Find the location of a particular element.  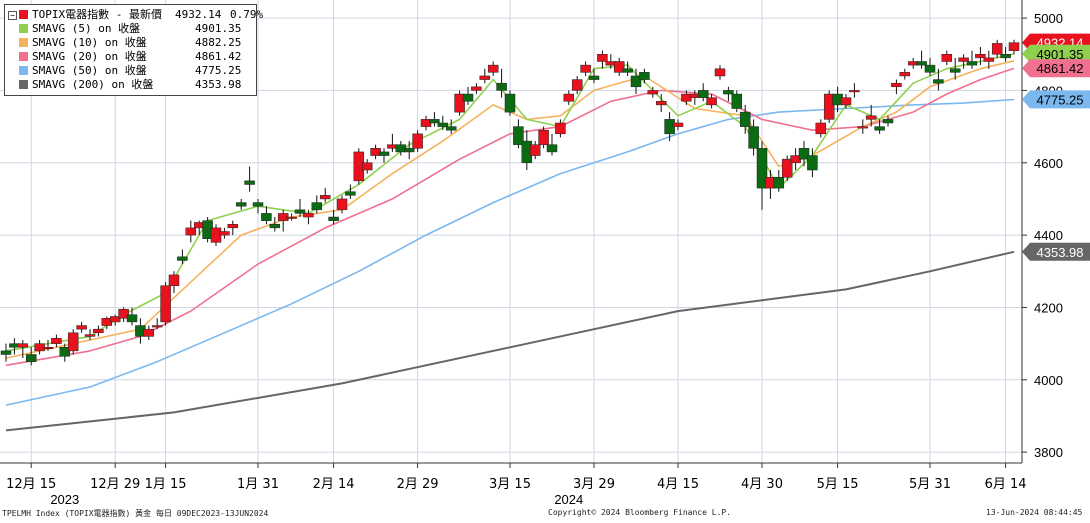

x-tick-label: 3月 29 is located at coordinates (594, 484).